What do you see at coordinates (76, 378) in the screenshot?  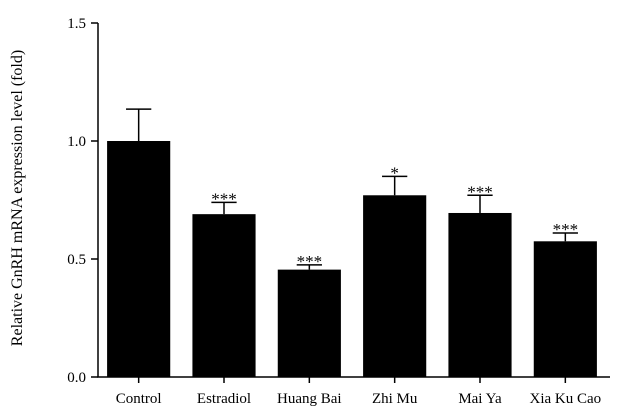 I see `y-tick-label: 0.0` at bounding box center [76, 378].